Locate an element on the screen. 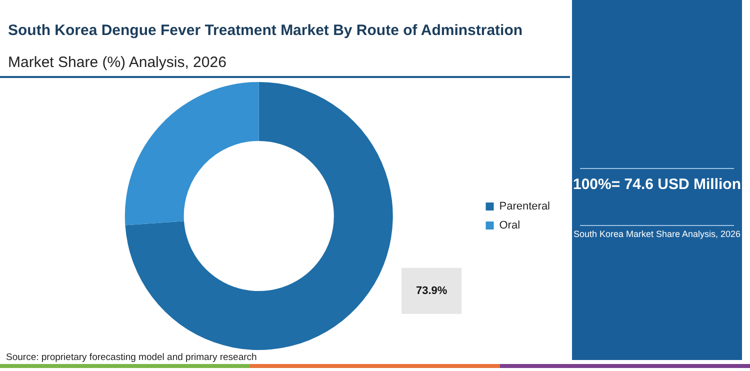 The image size is (750, 371). source-note: Source: proprietary forecasting model and primary research is located at coordinates (131, 357).